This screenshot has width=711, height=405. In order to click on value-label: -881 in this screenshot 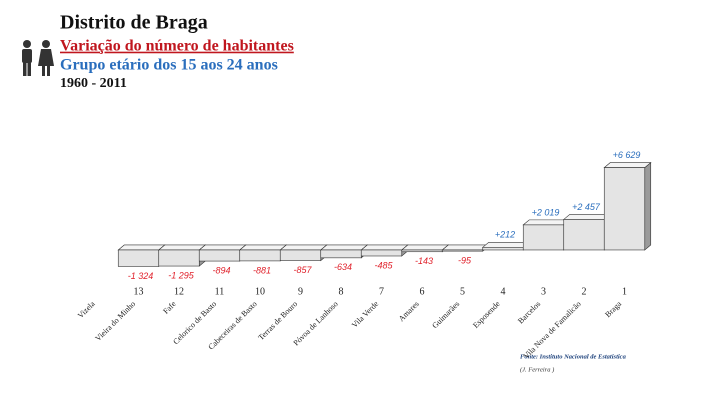, I will do `click(262, 270)`.